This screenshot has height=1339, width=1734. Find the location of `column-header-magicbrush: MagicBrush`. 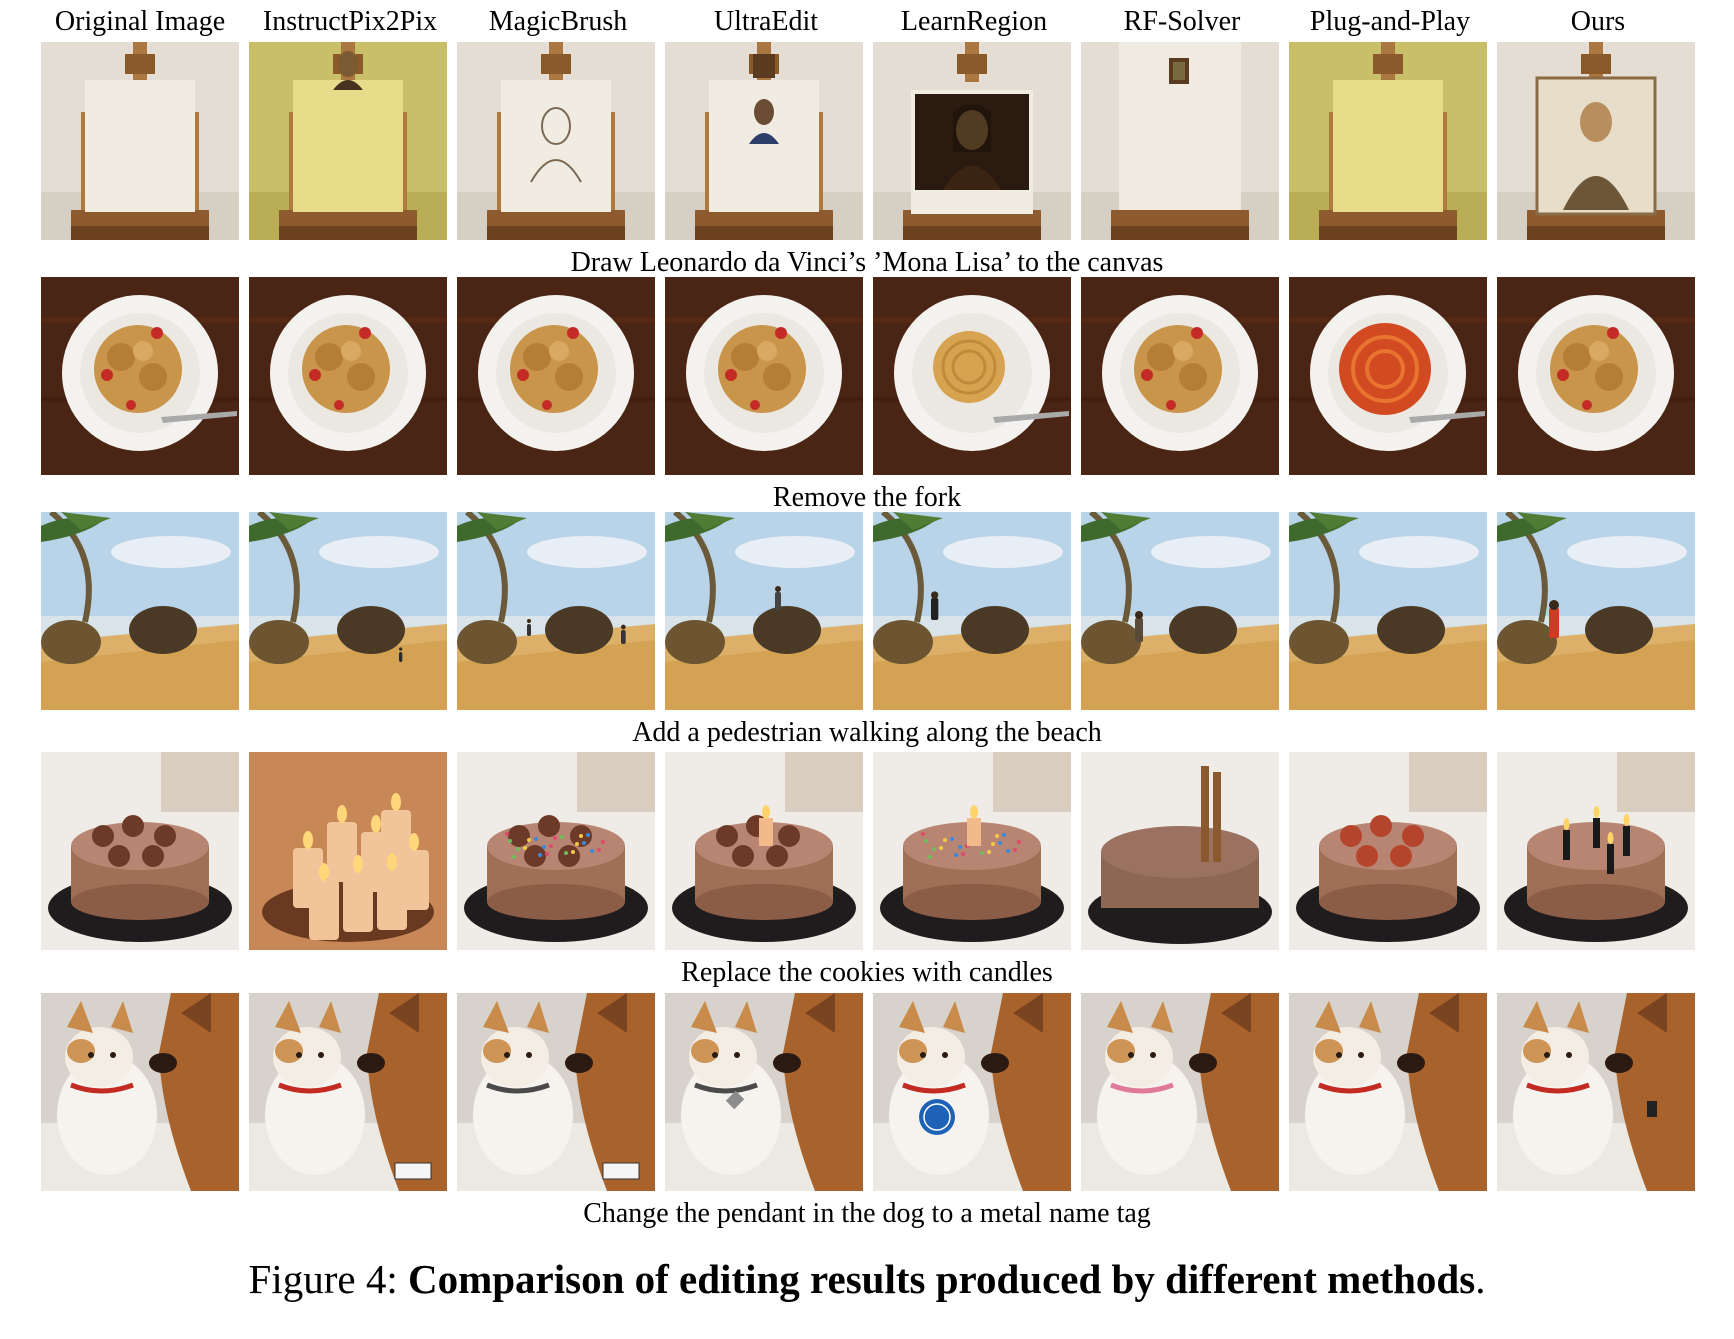

column-header-magicbrush: MagicBrush is located at coordinates (558, 21).